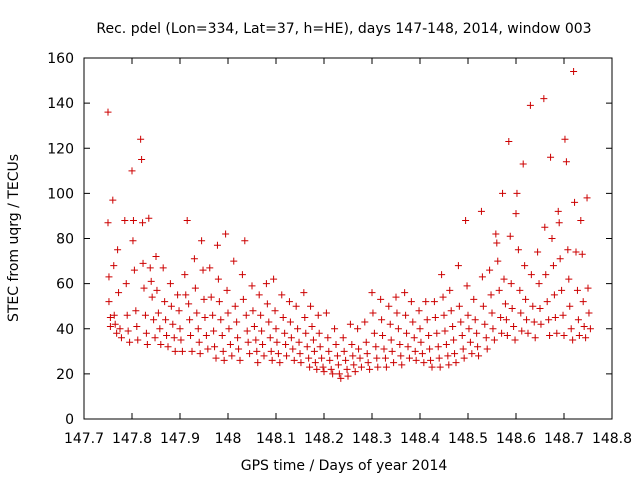  Describe the element at coordinates (344, 466) in the screenshot. I see `x-axis-label: GPS time / Days of year 2014` at that location.